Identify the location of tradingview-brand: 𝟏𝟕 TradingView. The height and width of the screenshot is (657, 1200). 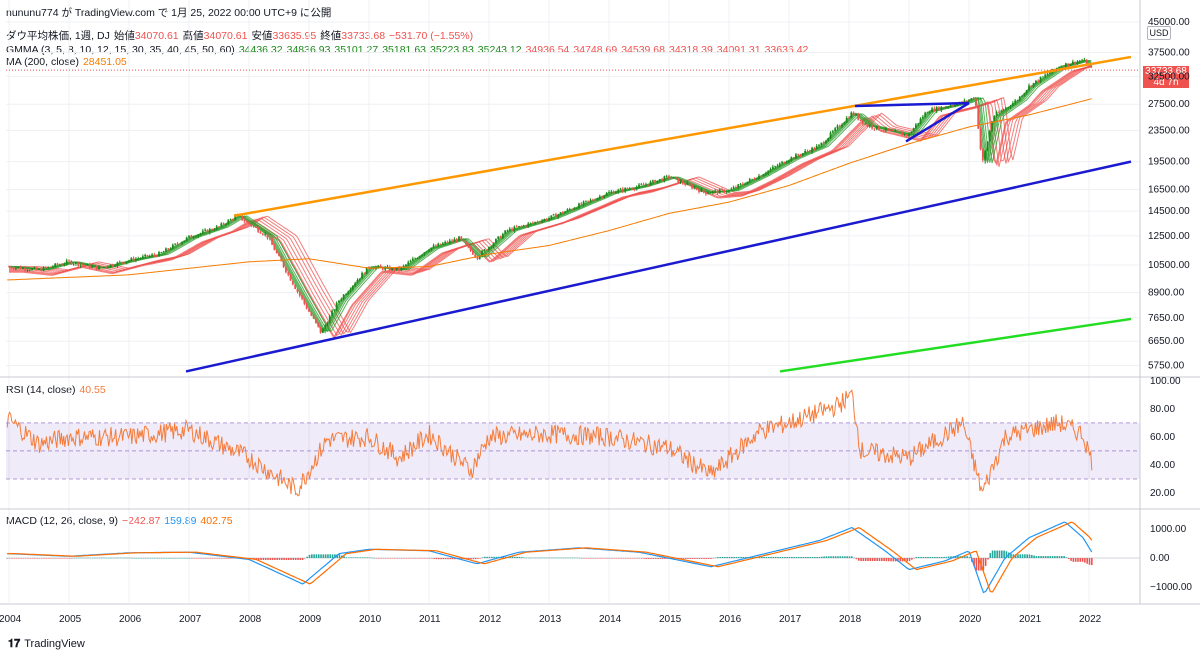
(46, 644).